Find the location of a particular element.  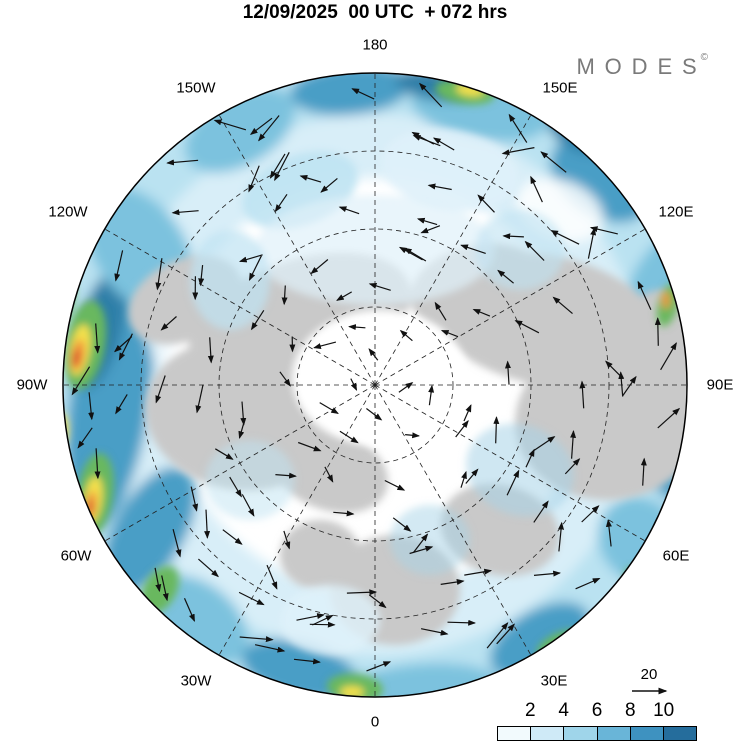

meridian-label-120w: 120W is located at coordinates (68, 212).